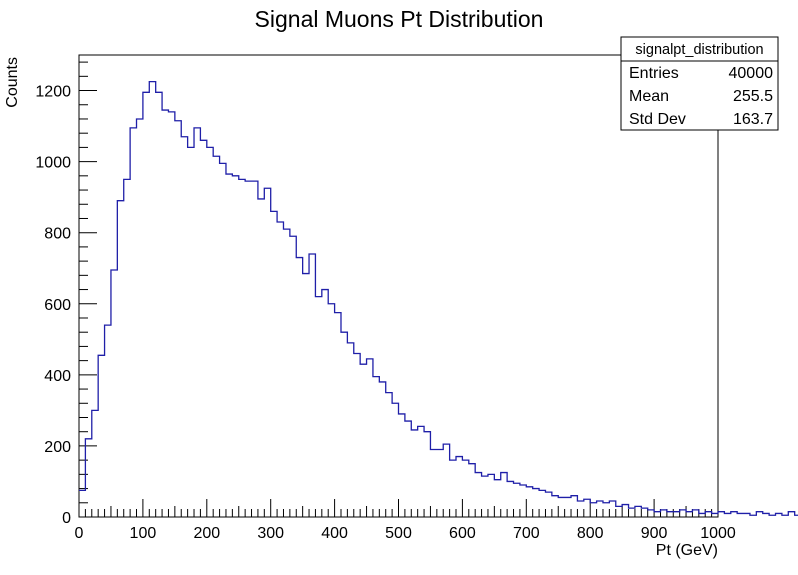 The width and height of the screenshot is (798, 575). I want to click on x-axis-label: Pt (GeV), so click(687, 550).